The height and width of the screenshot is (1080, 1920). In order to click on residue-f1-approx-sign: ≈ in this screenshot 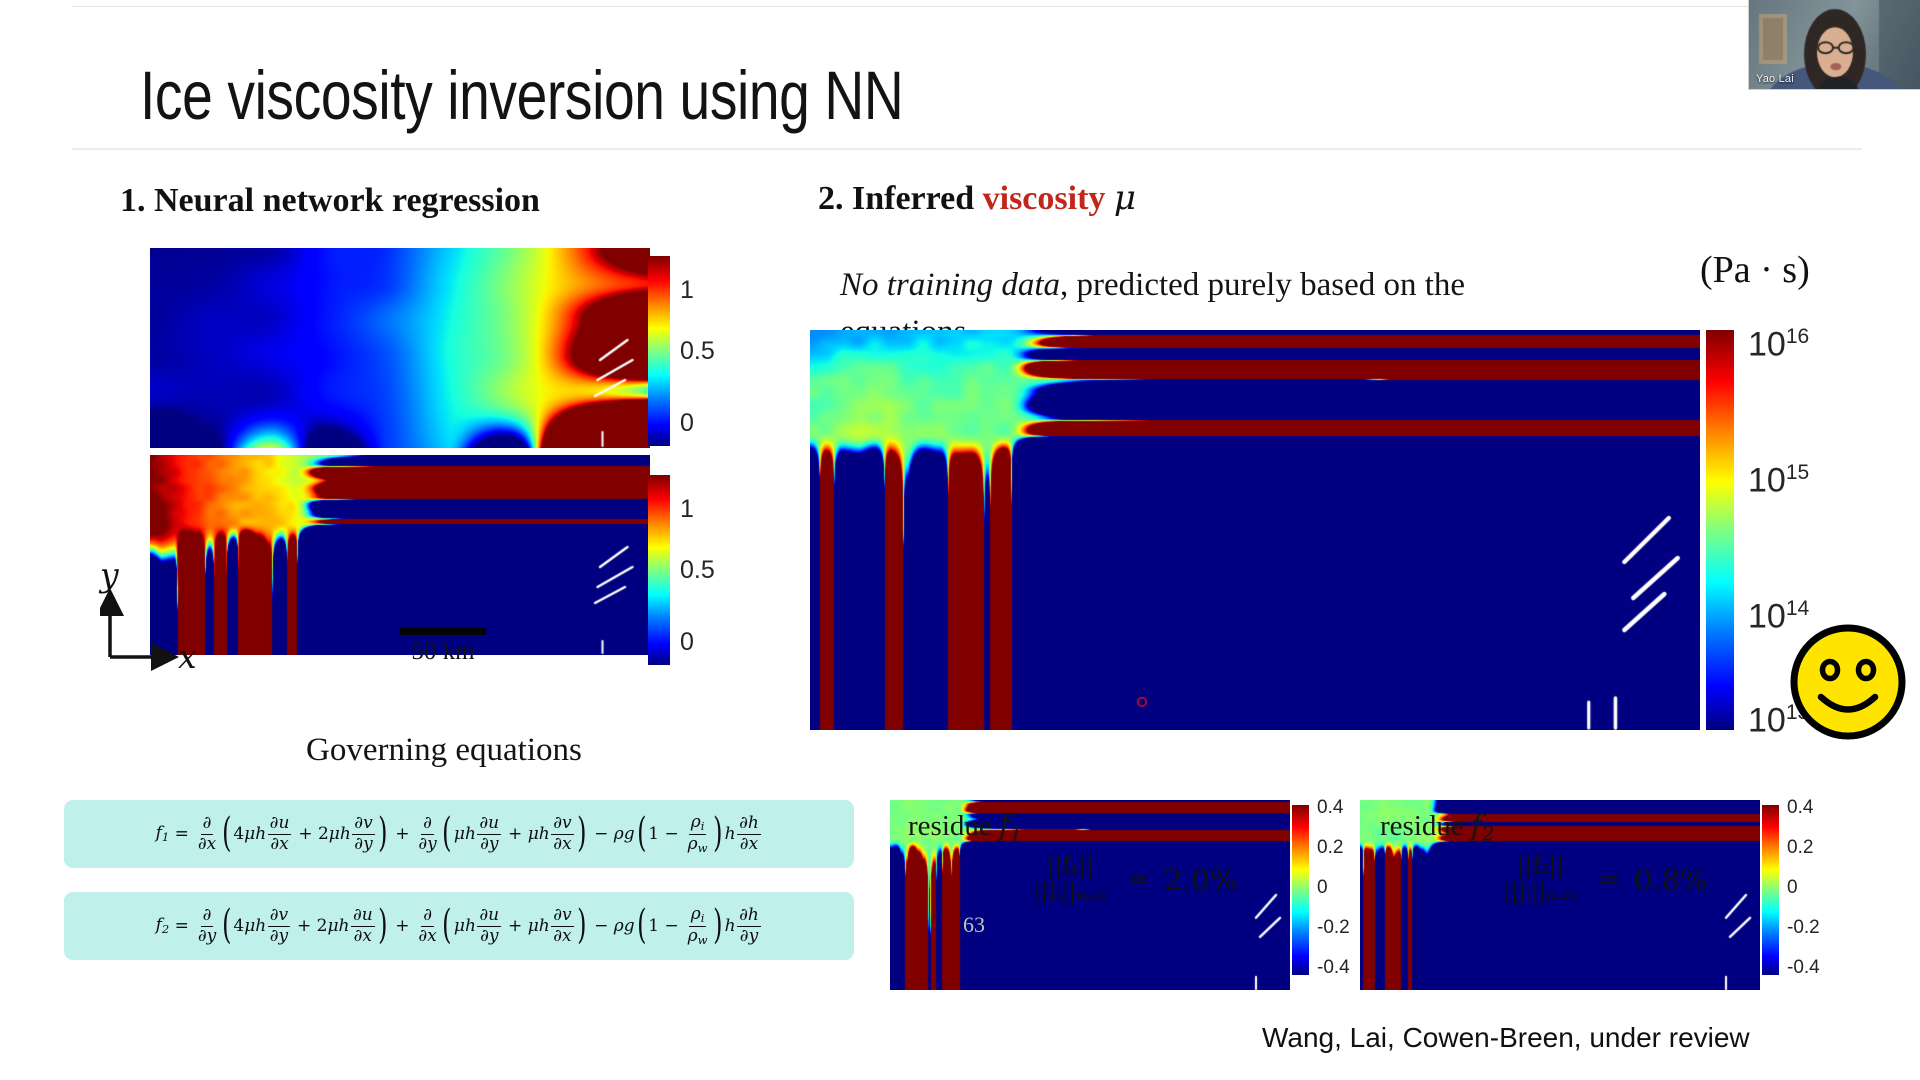, I will do `click(1138, 880)`.